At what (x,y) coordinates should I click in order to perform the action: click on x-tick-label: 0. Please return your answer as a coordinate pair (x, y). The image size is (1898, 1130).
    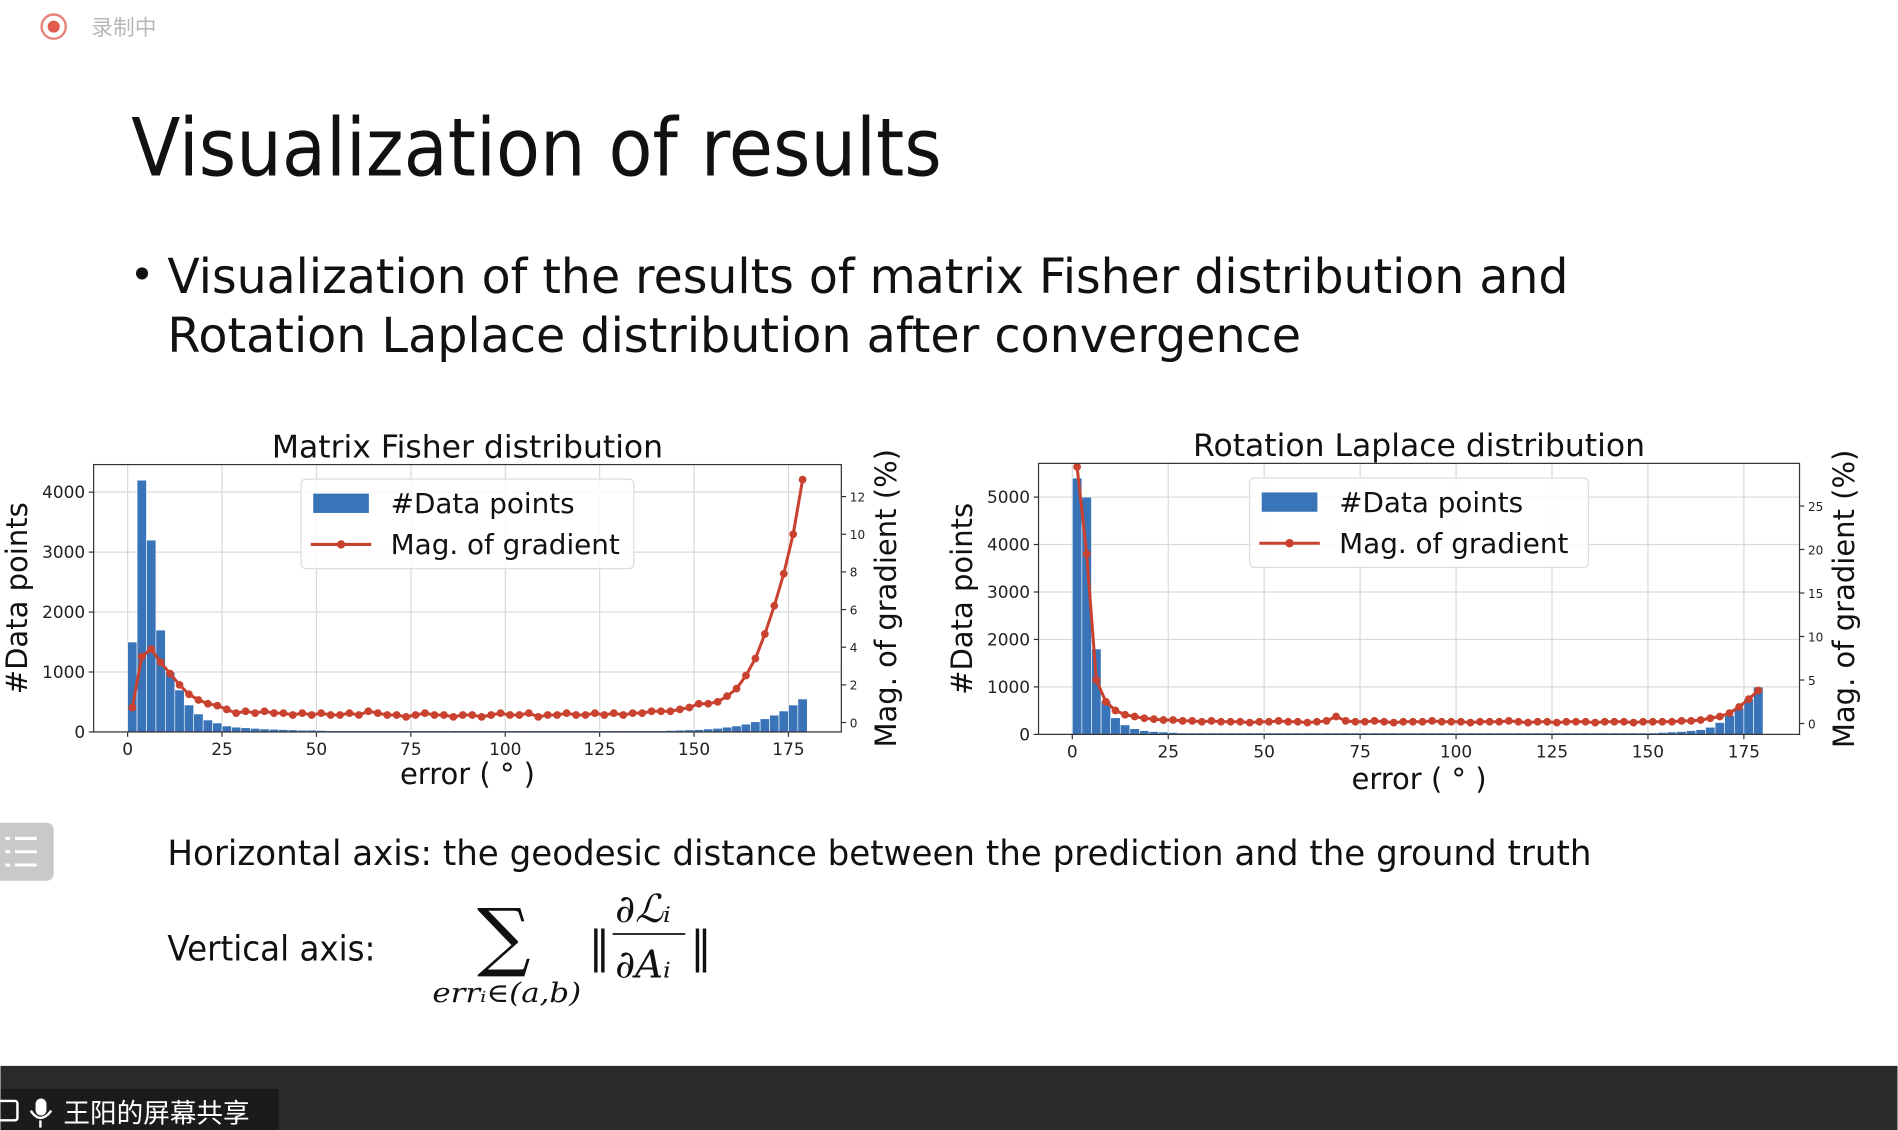
    Looking at the image, I should click on (127, 749).